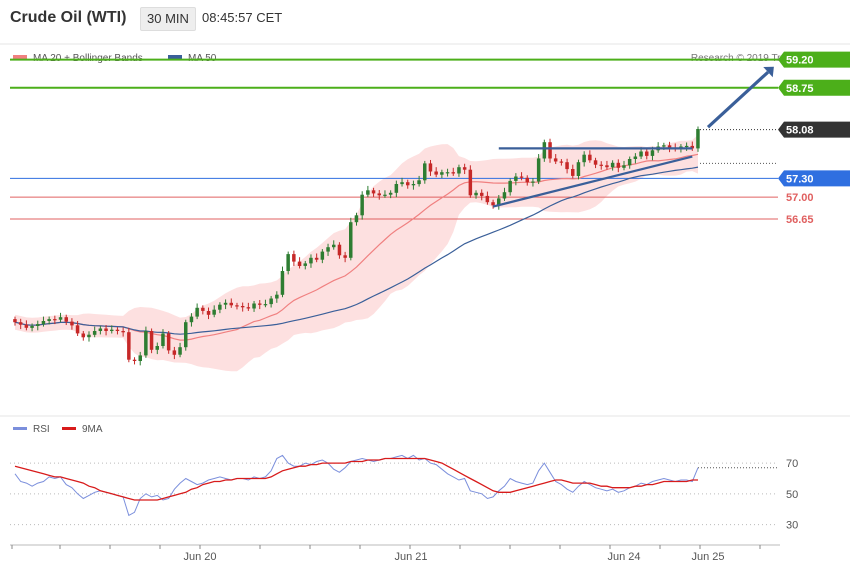 Image resolution: width=850 pixels, height=576 pixels. I want to click on price-tag-label: 58.08, so click(800, 131).